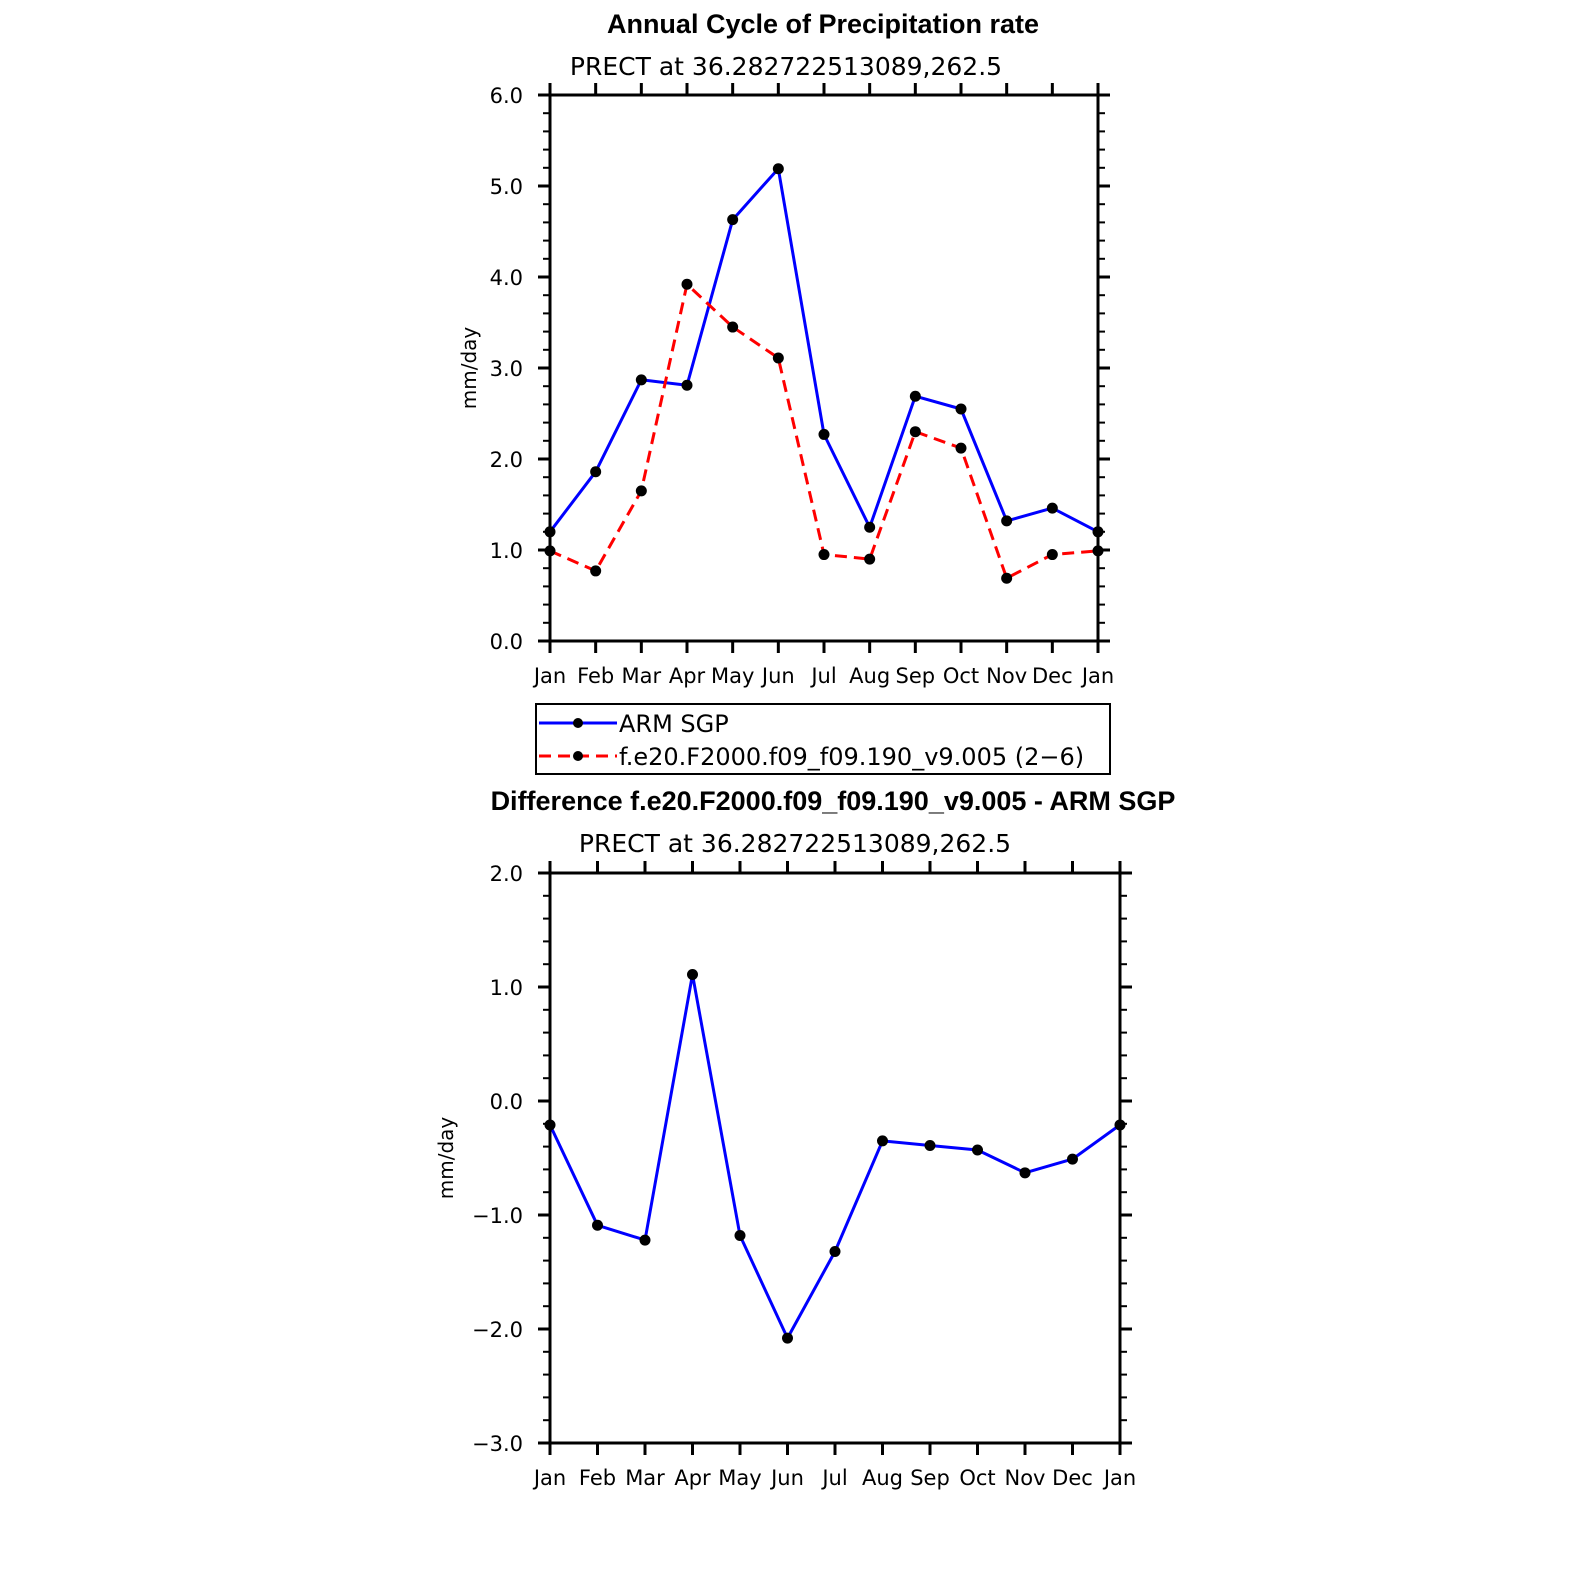 The width and height of the screenshot is (1574, 1574). Describe the element at coordinates (930, 1478) in the screenshot. I see `chart2-x-tick-label: Sep` at that location.